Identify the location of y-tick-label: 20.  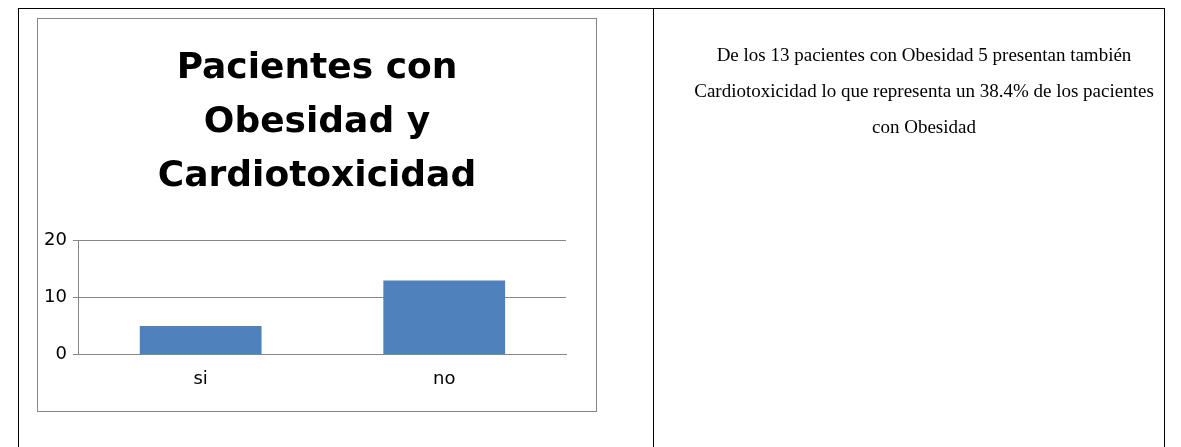
(55, 239).